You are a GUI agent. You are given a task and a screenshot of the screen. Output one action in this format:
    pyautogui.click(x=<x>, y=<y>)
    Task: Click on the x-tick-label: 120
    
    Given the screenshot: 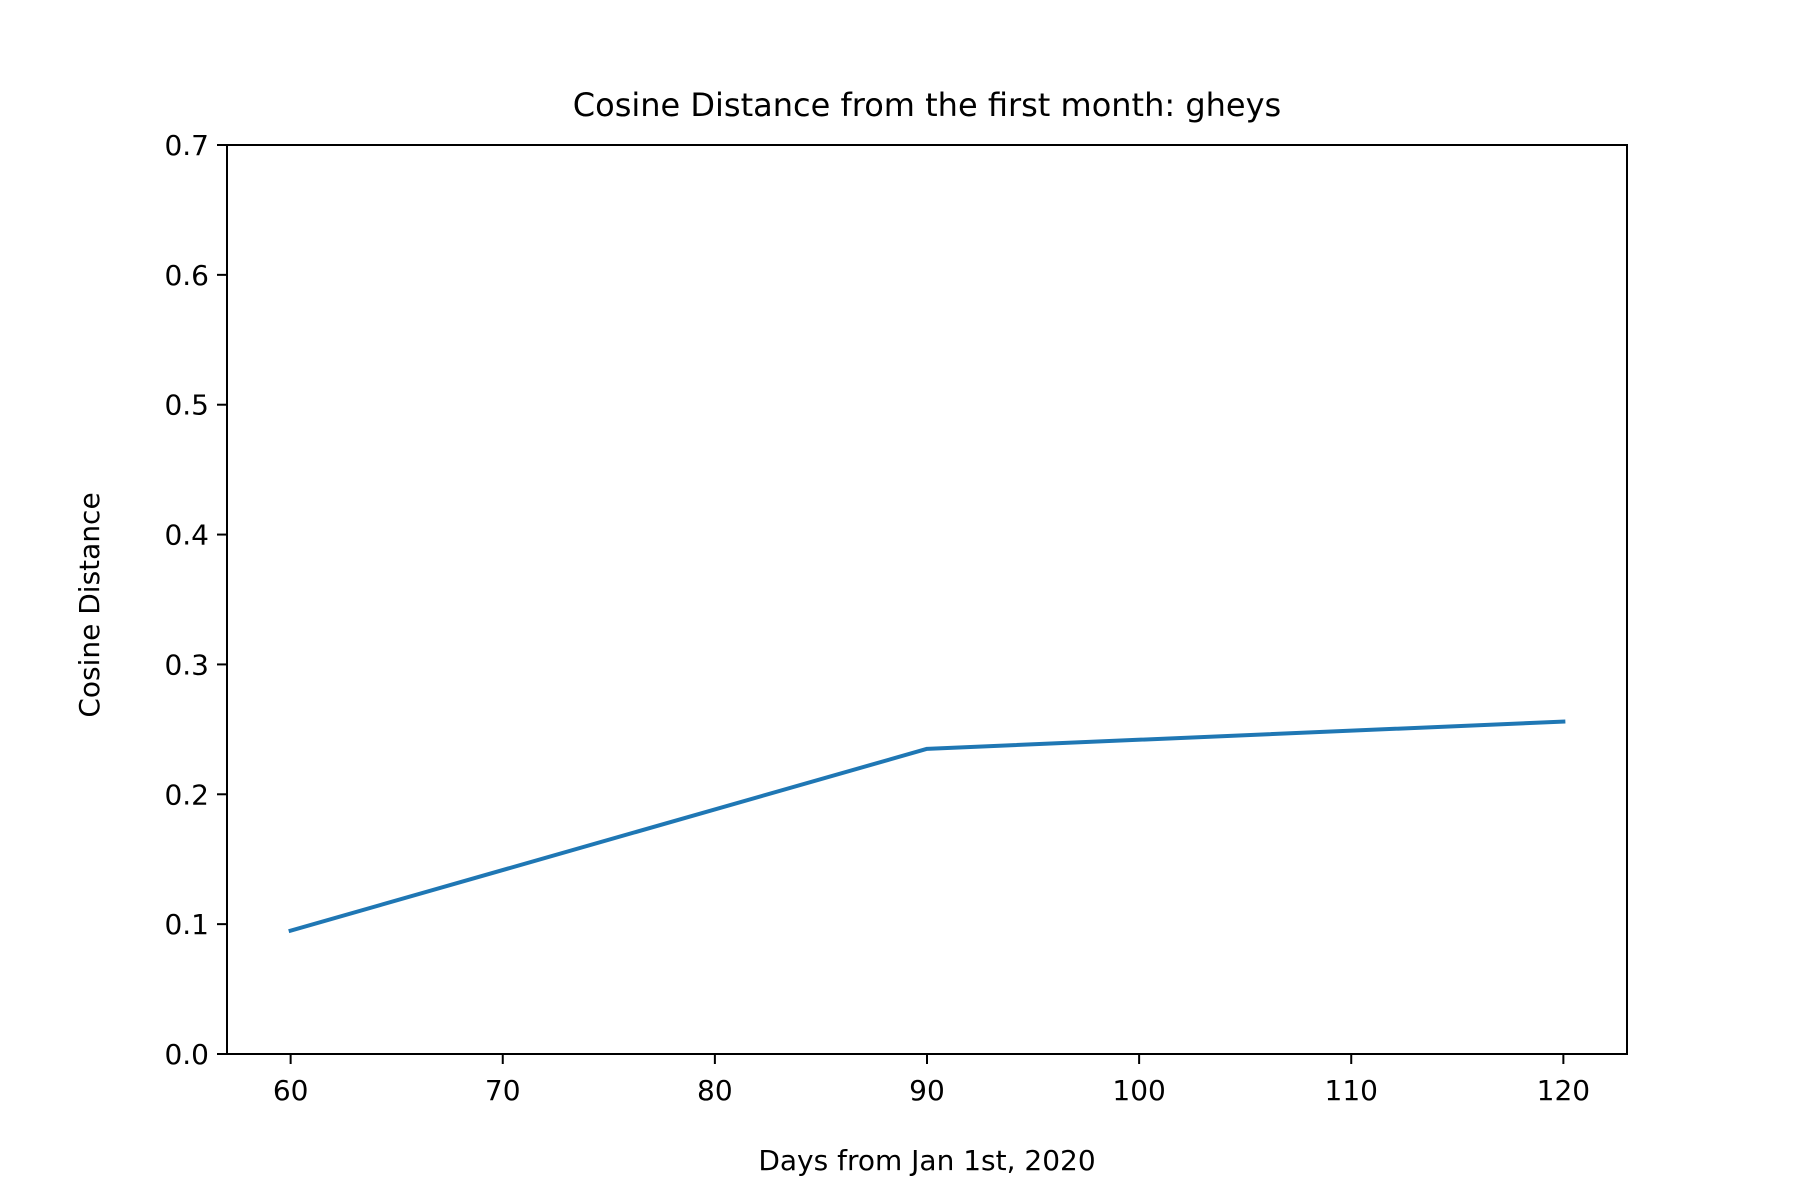 What is the action you would take?
    pyautogui.click(x=1563, y=1090)
    